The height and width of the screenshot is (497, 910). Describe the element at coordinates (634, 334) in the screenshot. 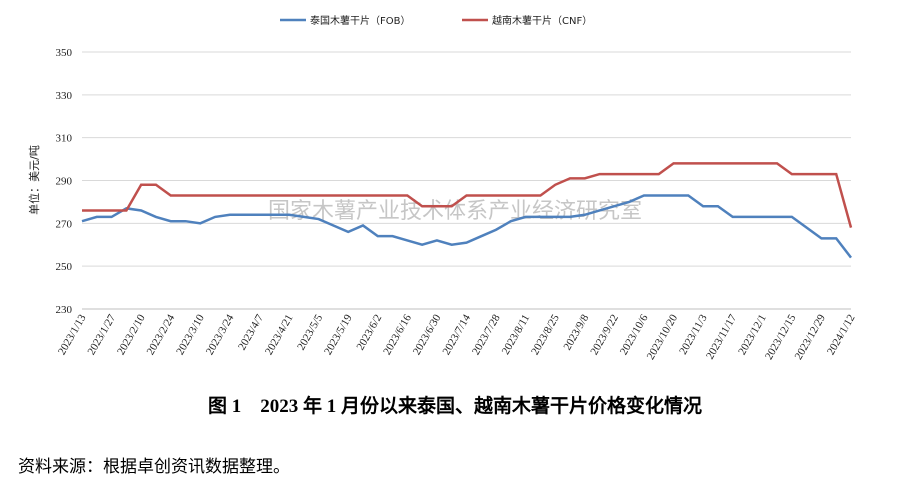

I see `x-tick-label: 2023/10/6` at that location.